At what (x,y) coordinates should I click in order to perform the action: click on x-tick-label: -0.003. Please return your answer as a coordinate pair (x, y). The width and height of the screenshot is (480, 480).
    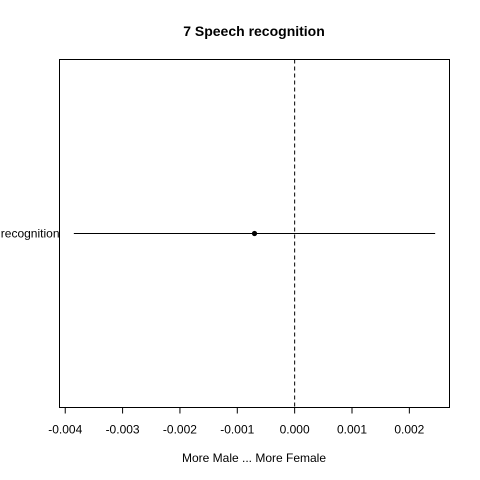
    Looking at the image, I should click on (123, 430).